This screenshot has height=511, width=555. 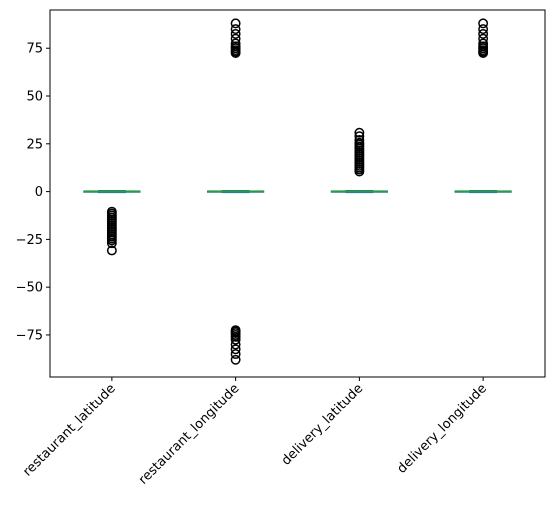 What do you see at coordinates (69, 430) in the screenshot?
I see `x-tick-label: restaurant_latitude` at bounding box center [69, 430].